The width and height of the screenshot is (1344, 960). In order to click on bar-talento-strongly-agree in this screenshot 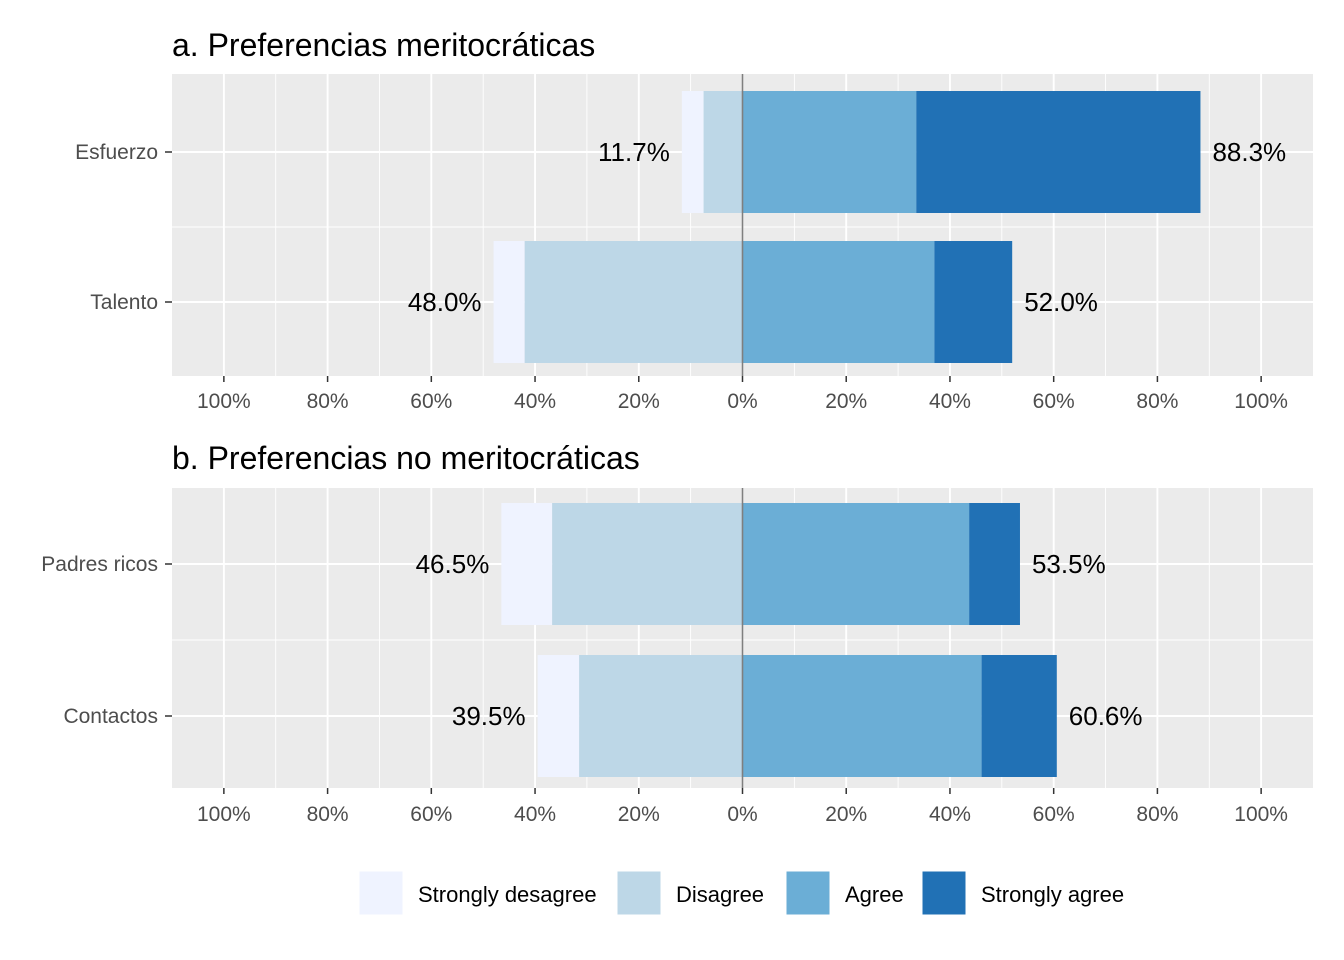, I will do `click(973, 302)`.